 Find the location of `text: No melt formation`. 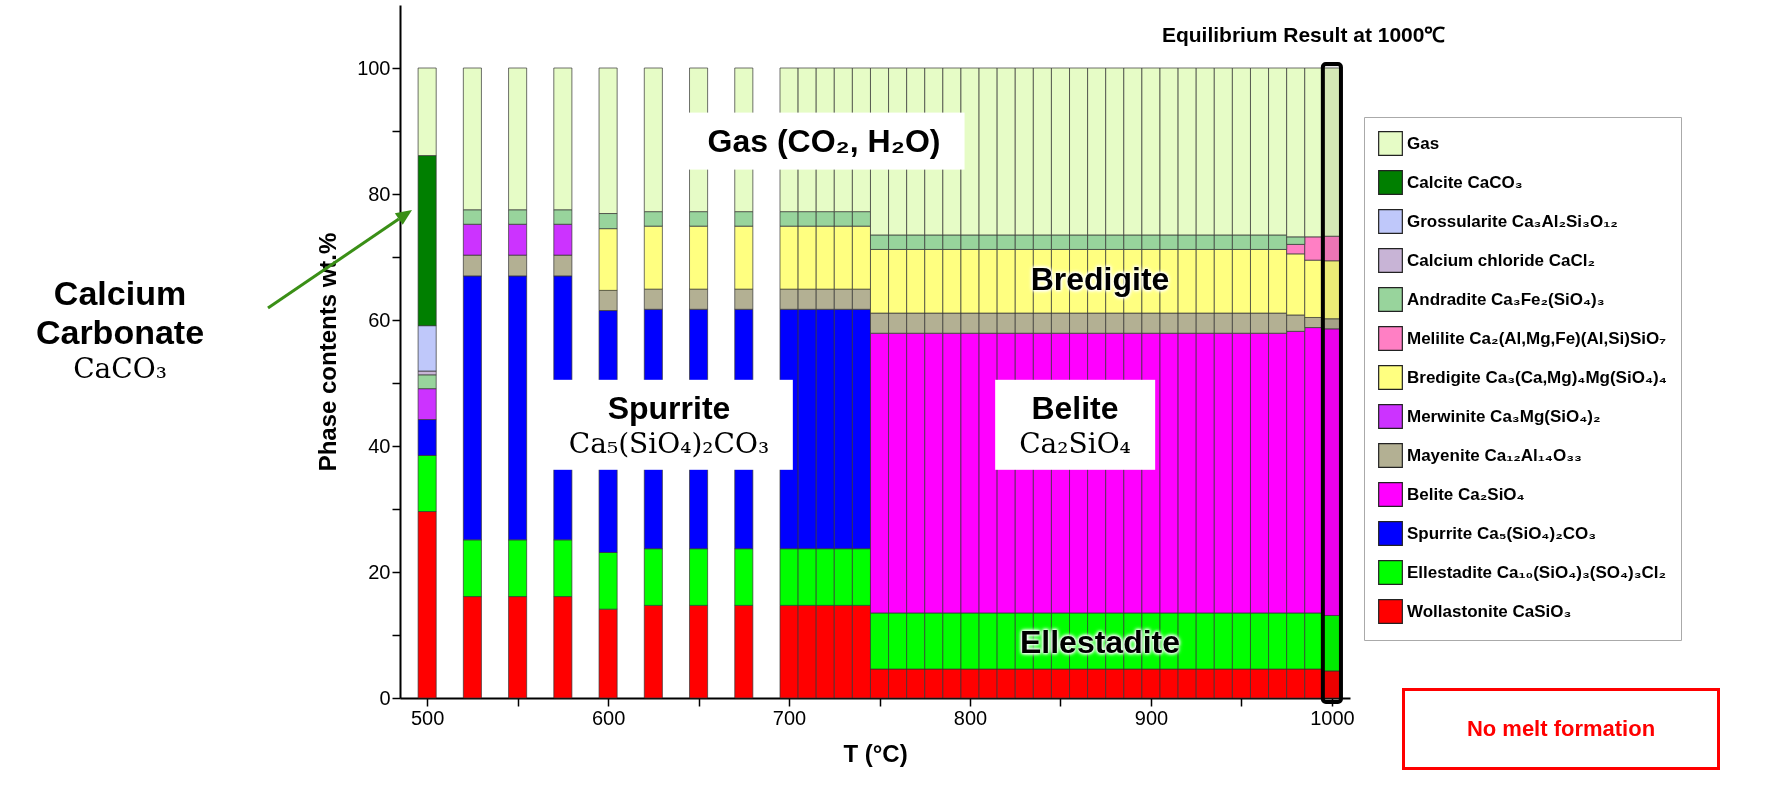

text: No melt formation is located at coordinates (1561, 729).